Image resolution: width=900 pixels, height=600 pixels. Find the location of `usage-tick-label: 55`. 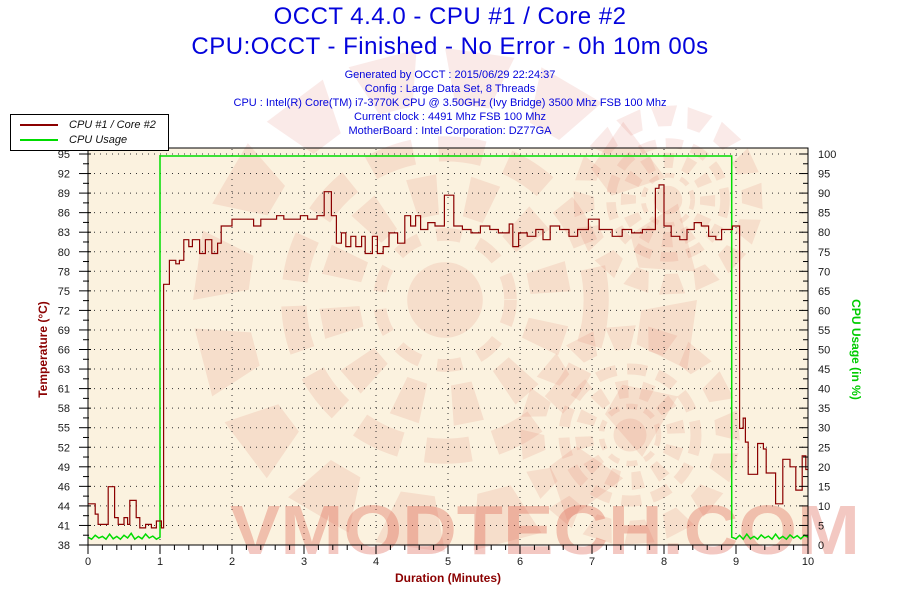

usage-tick-label: 55 is located at coordinates (824, 331).